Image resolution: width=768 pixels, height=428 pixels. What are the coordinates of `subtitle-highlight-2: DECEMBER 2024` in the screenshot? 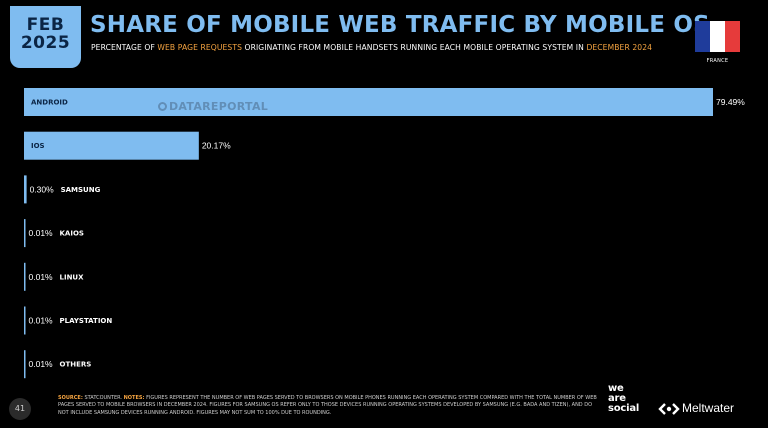 It's located at (619, 47).